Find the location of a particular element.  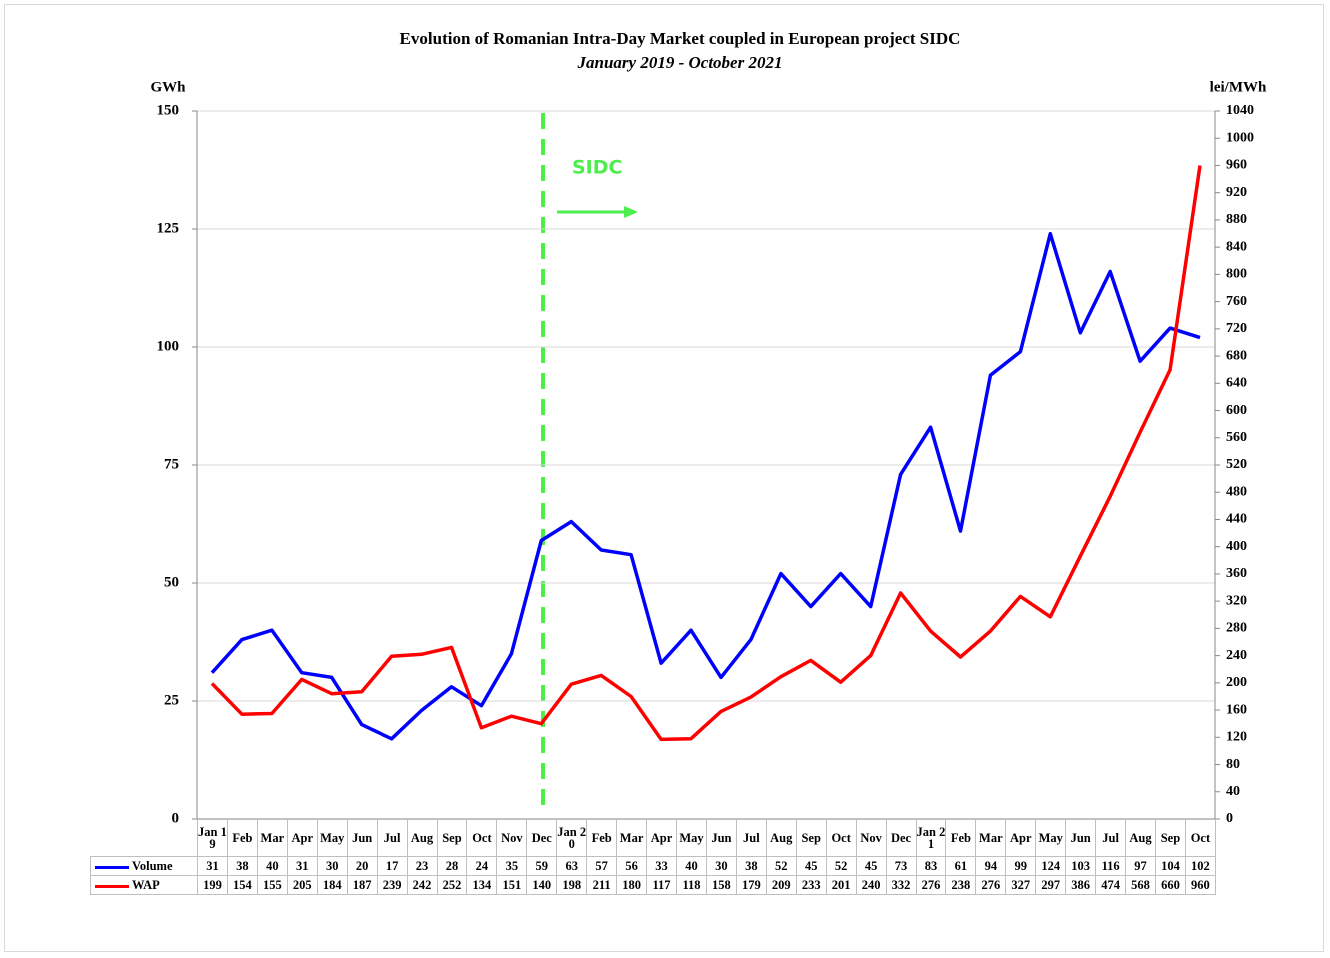

value-label: 140 is located at coordinates (542, 885).